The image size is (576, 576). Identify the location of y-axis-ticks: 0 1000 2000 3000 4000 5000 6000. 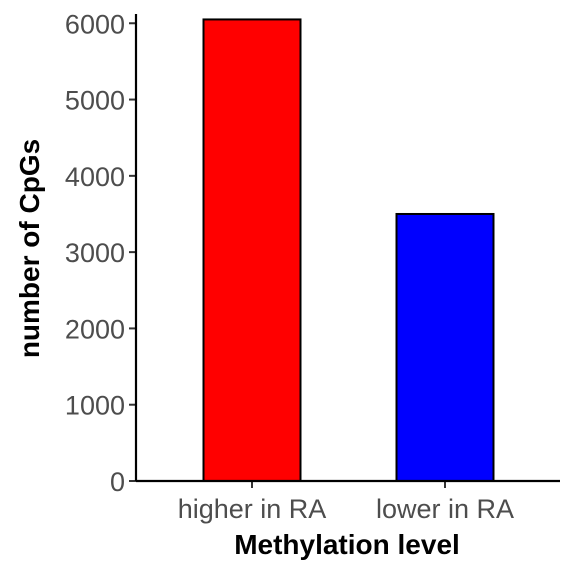
(100, 253).